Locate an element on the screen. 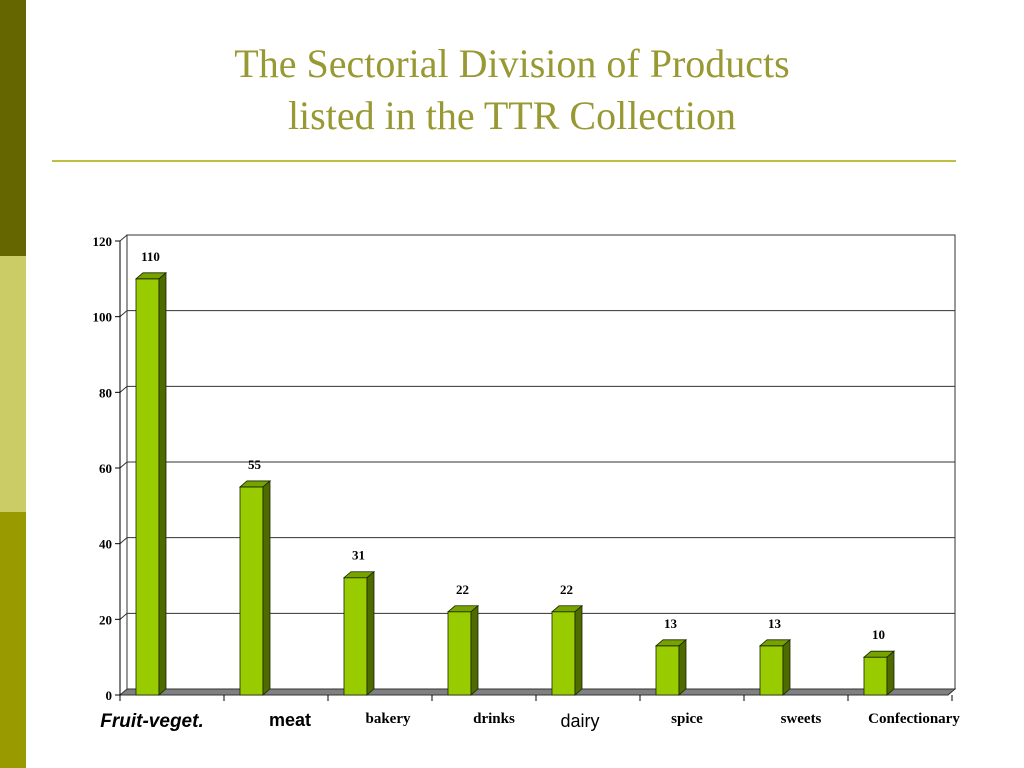  x-category-label: sweets is located at coordinates (801, 719).